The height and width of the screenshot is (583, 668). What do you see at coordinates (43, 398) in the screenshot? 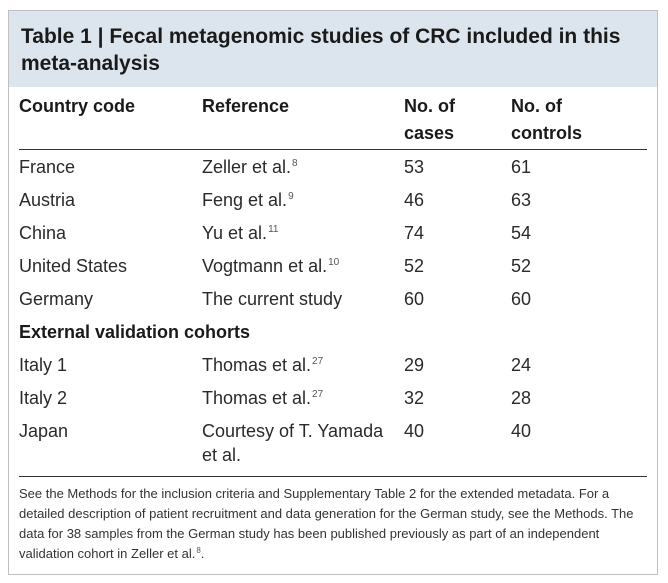
I see `cell-country: Italy 2` at bounding box center [43, 398].